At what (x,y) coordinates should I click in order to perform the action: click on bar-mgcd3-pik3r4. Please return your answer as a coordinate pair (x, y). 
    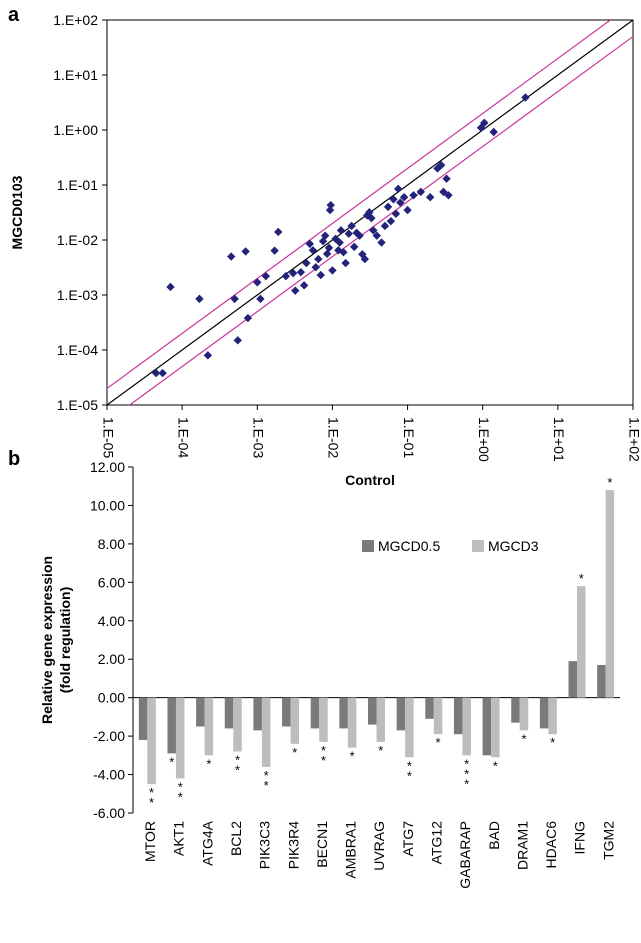
    Looking at the image, I should click on (295, 720).